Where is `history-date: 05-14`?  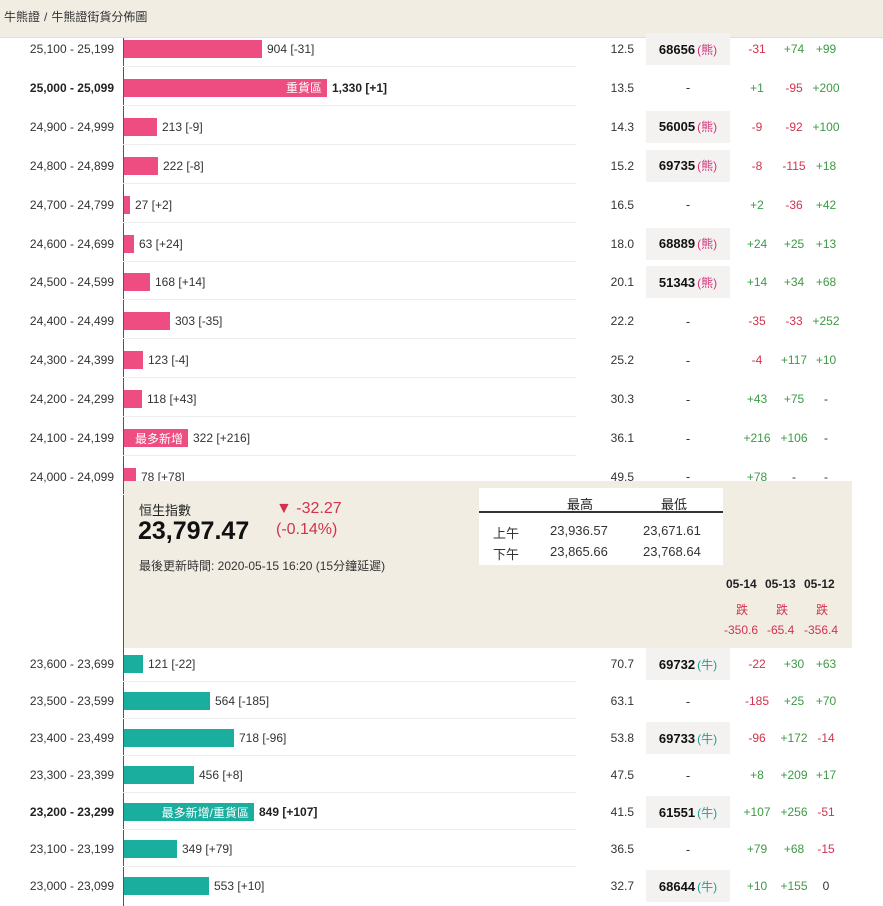
history-date: 05-14 is located at coordinates (741, 584).